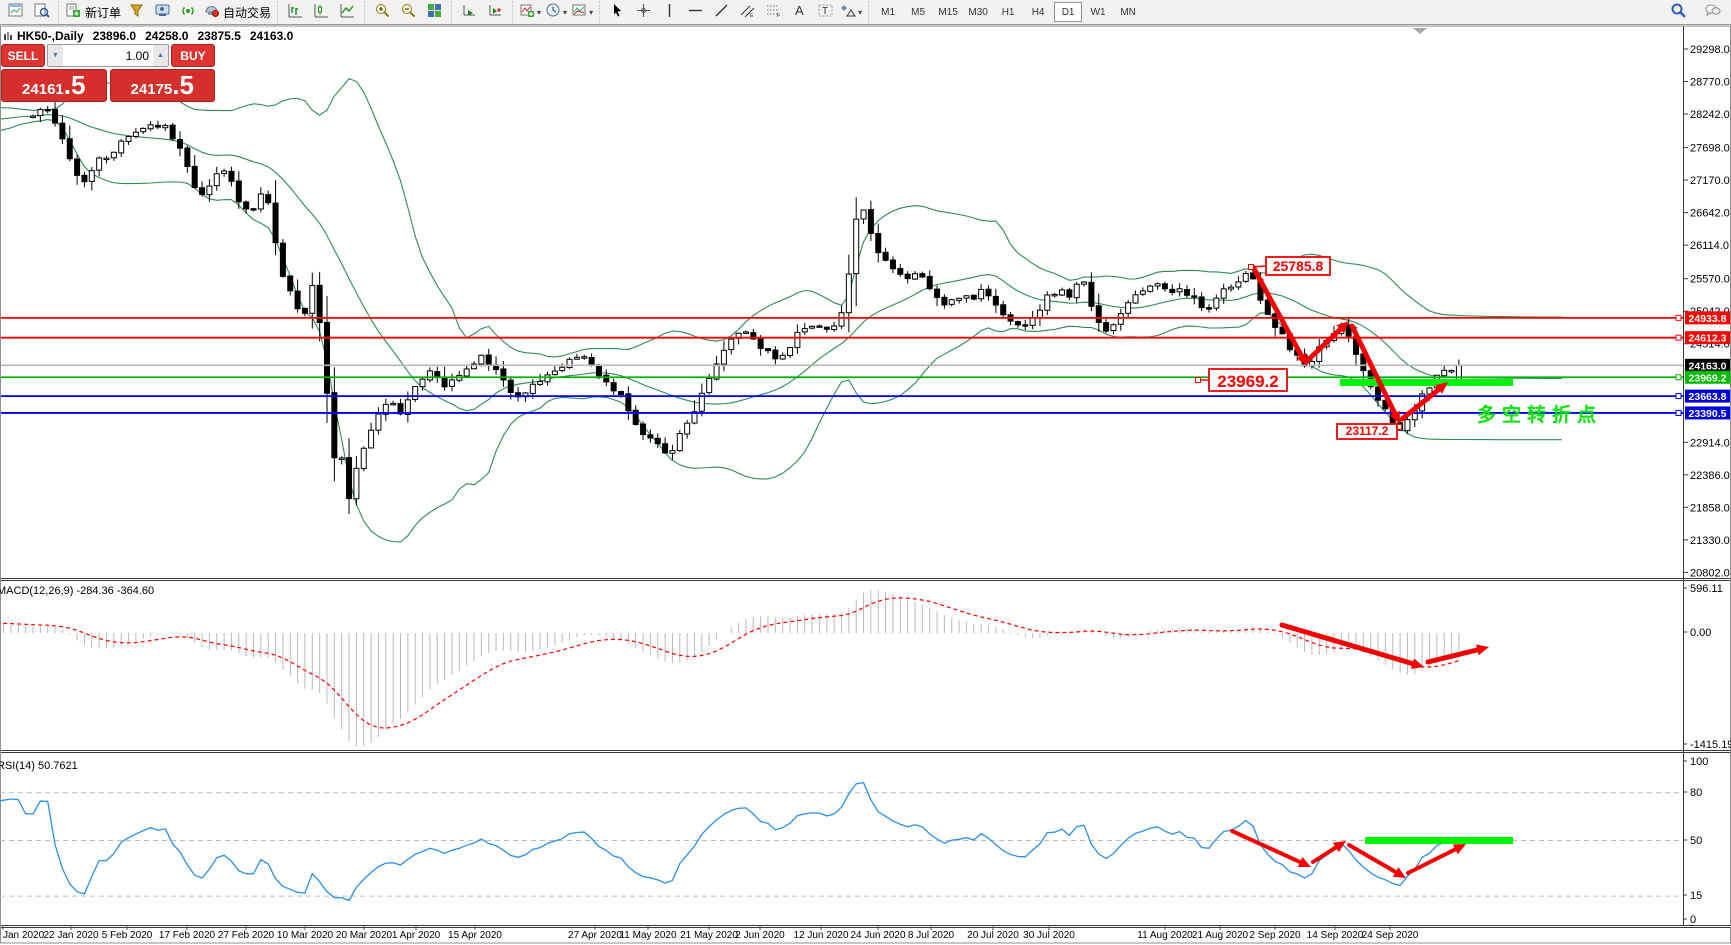 This screenshot has height=945, width=1731. What do you see at coordinates (54, 85) in the screenshot?
I see `sell-price: 24161.5` at bounding box center [54, 85].